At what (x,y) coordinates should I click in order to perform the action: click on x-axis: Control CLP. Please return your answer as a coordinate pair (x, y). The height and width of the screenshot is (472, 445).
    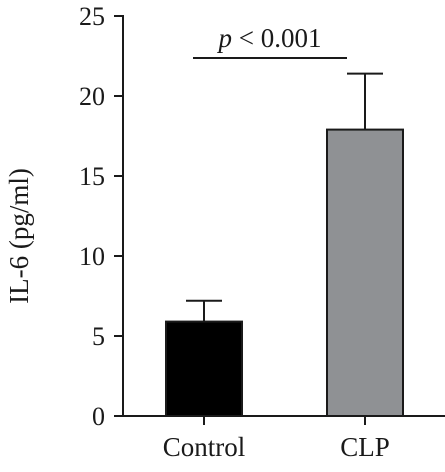
    Looking at the image, I should click on (283, 438).